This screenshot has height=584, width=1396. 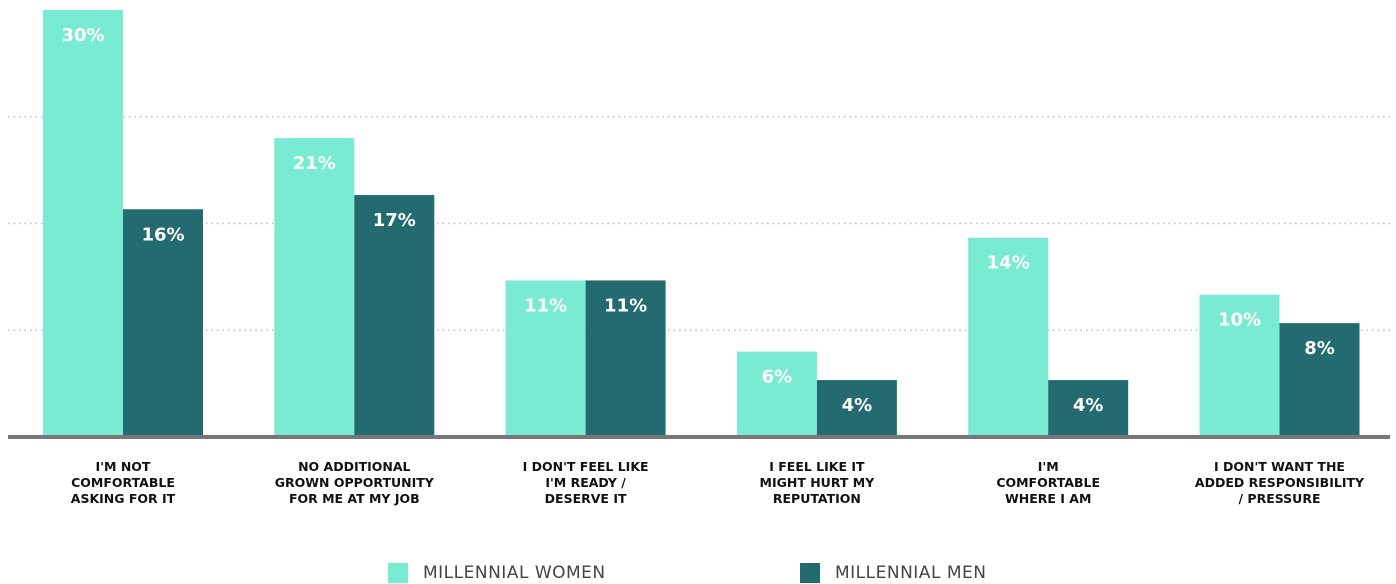 I want to click on x-tick-label: I FEEL LIKE IT MIGHT HURT MY REPUTATION, so click(x=817, y=482).